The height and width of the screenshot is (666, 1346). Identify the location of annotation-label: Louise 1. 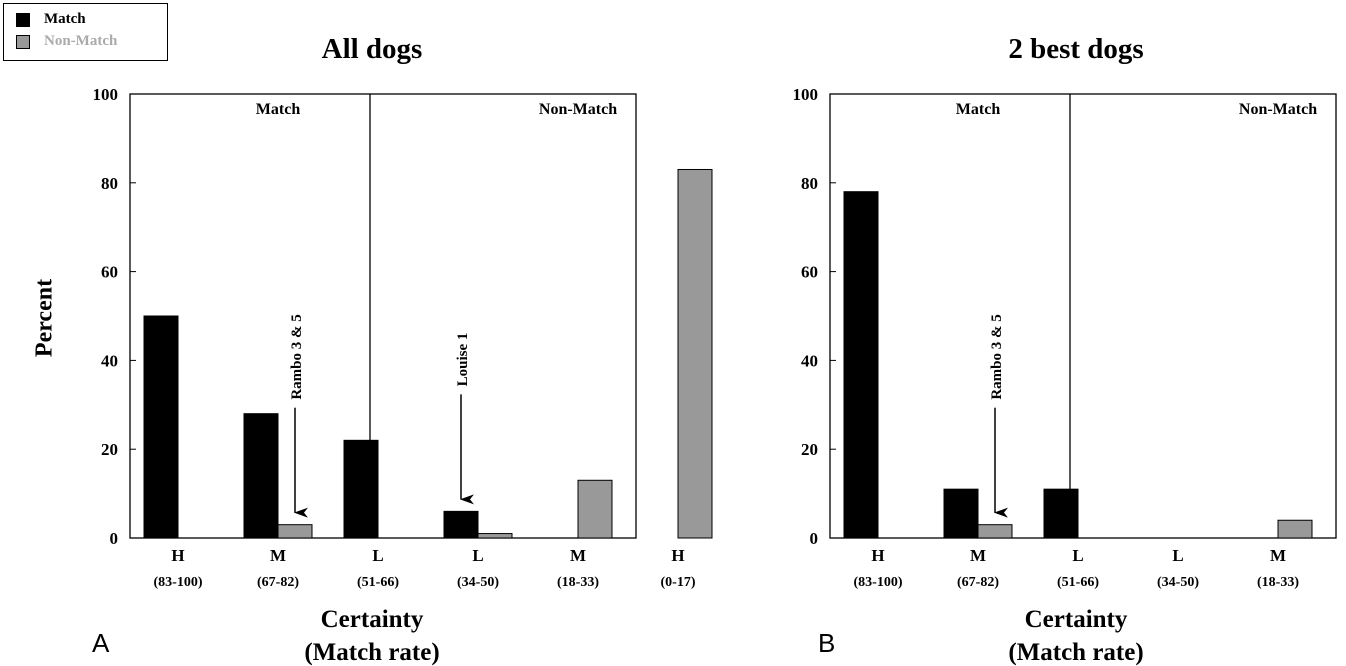
(463, 360).